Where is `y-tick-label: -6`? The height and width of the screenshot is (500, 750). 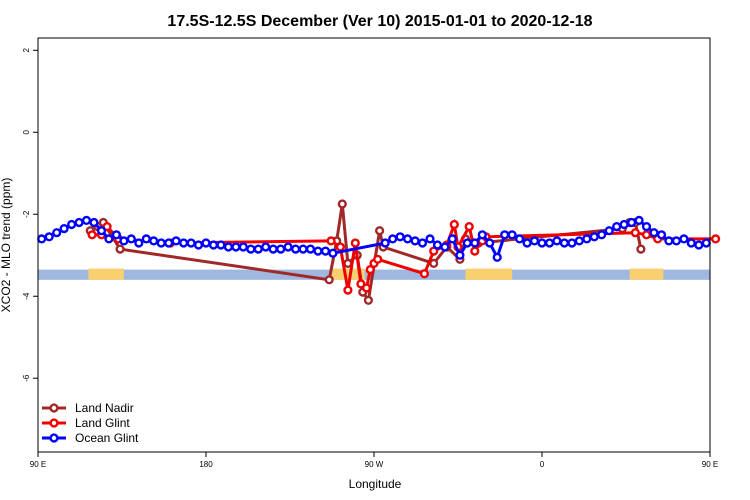 y-tick-label: -6 is located at coordinates (26, 378).